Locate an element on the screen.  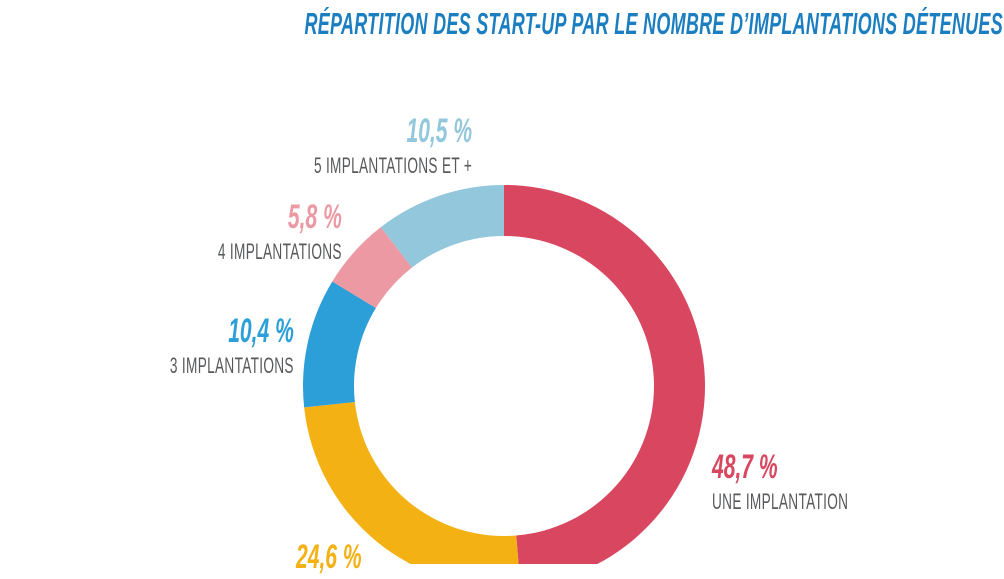
callout-une-implantation: 48,7 % UNE IMPLANTATION is located at coordinates (822, 481).